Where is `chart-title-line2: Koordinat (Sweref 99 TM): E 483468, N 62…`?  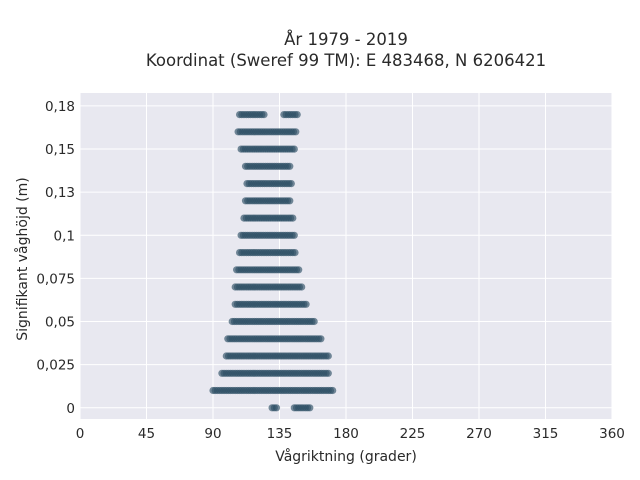
chart-title-line2: Koordinat (Sweref 99 TM): E 483468, N 62… is located at coordinates (346, 60).